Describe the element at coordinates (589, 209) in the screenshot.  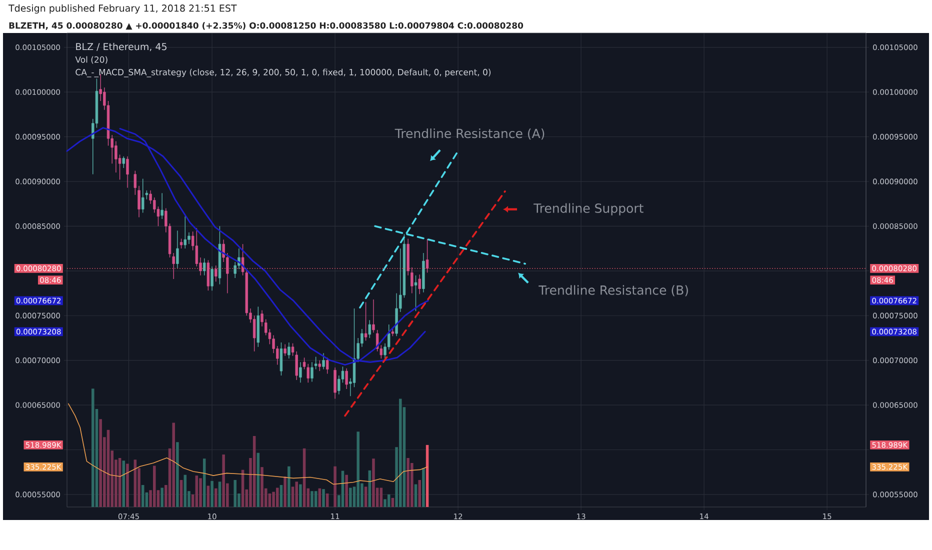
I see `annotation: Trendline Support` at that location.